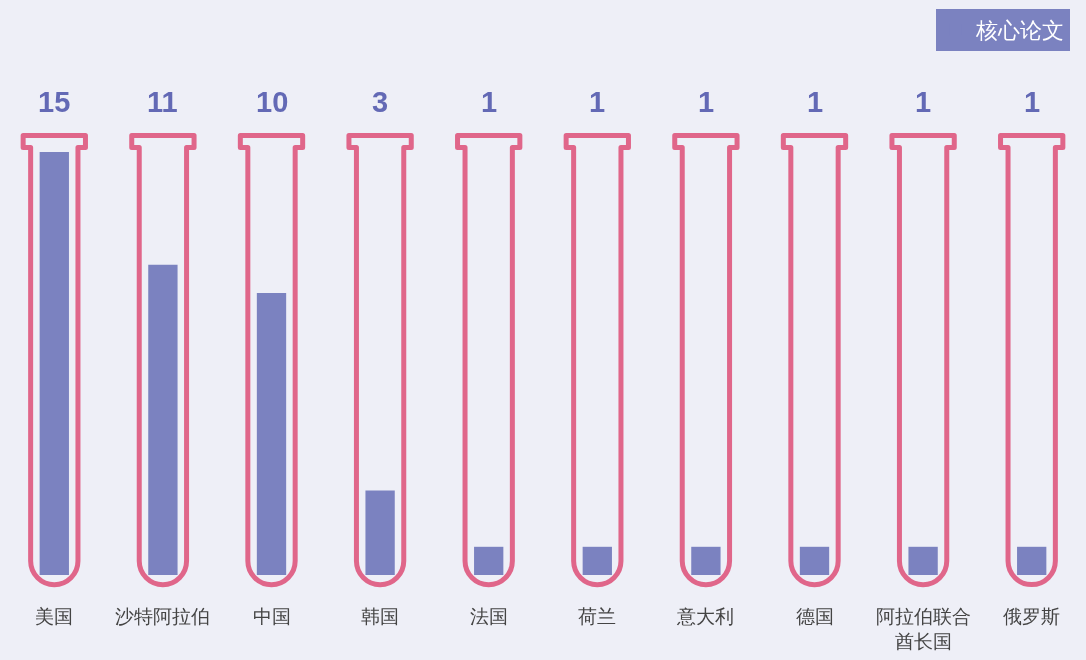 This screenshot has height=660, width=1086. What do you see at coordinates (1019, 31) in the screenshot?
I see `text: 核心论文` at bounding box center [1019, 31].